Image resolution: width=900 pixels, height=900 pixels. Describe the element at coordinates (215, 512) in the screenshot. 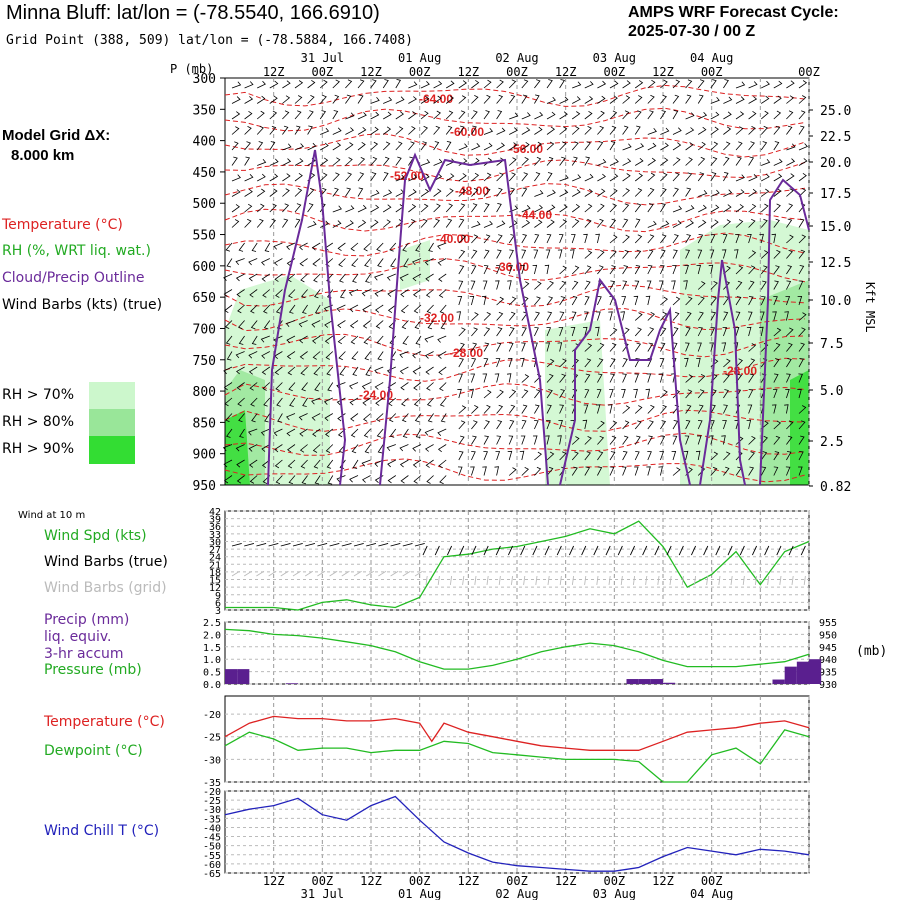

I see `panel-1-ytick-0: 42` at that location.